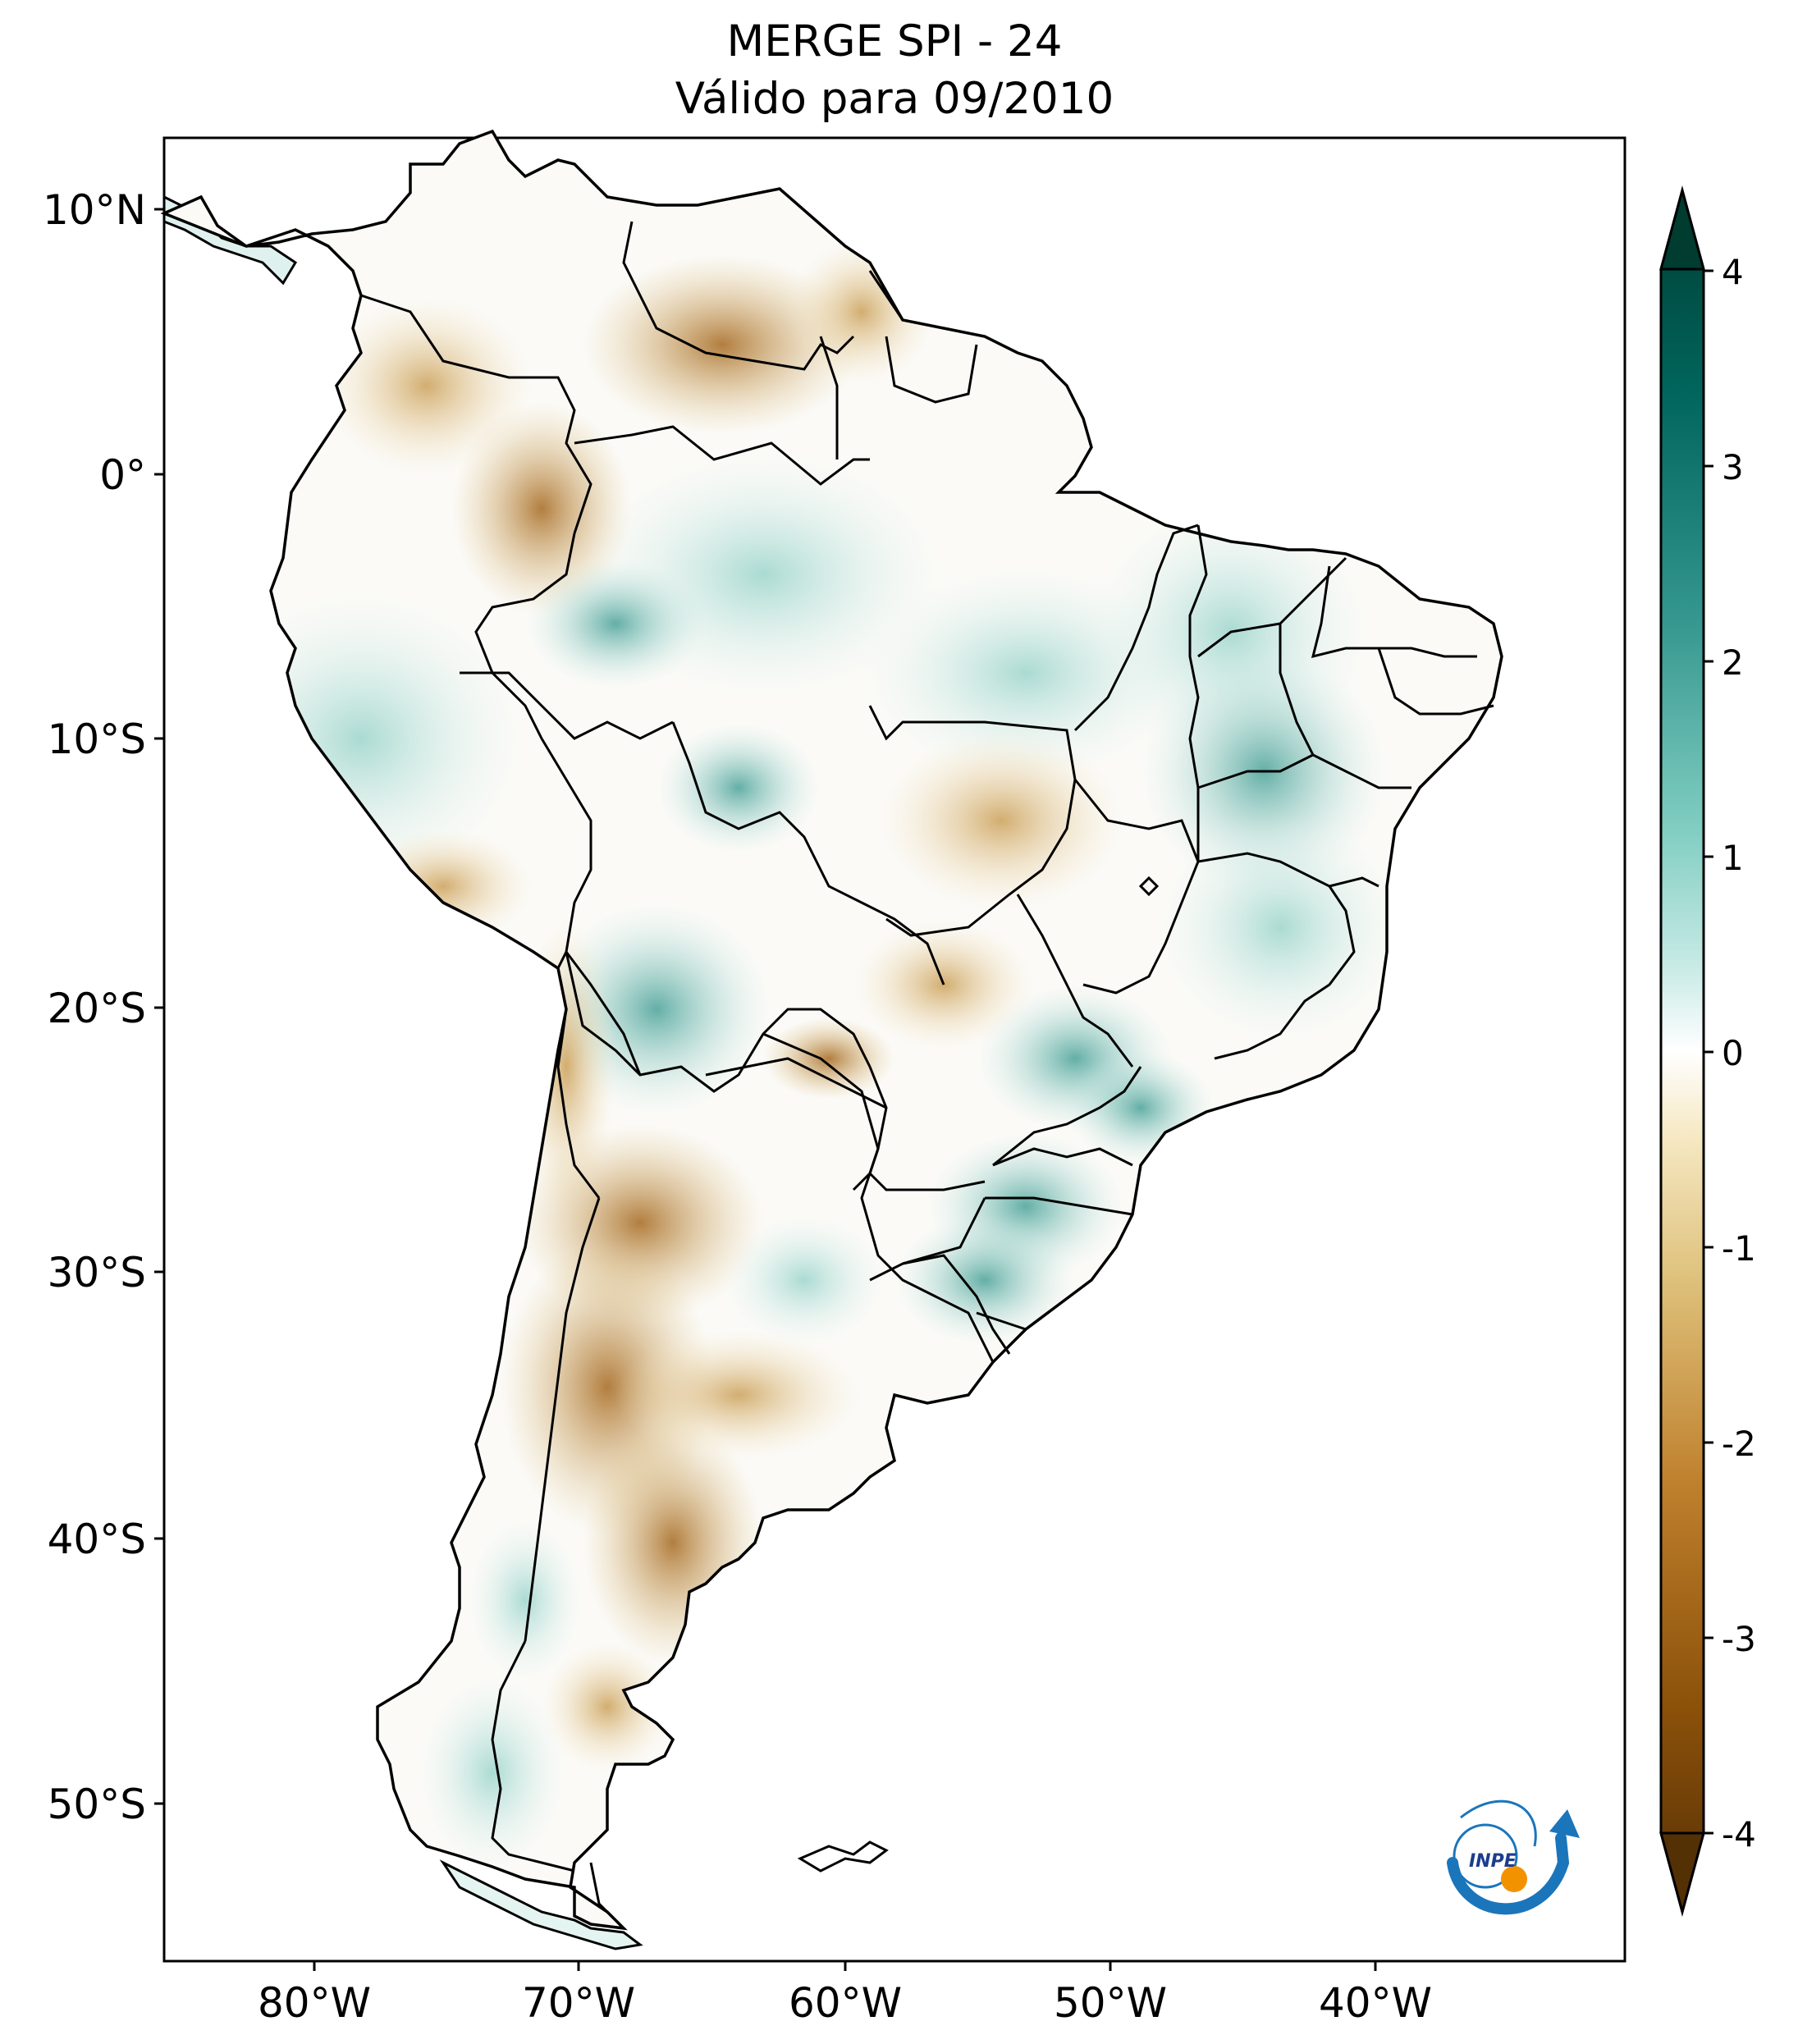 The width and height of the screenshot is (1798, 2044). I want to click on colorbar-tick-label: 3, so click(1733, 467).